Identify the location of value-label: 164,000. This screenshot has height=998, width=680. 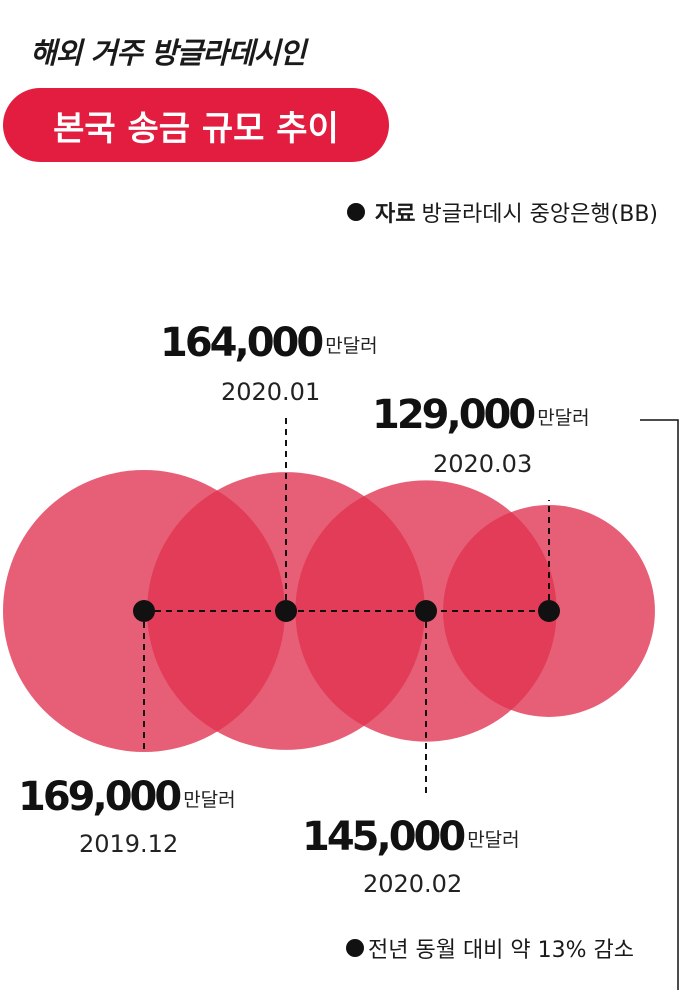
(241, 343).